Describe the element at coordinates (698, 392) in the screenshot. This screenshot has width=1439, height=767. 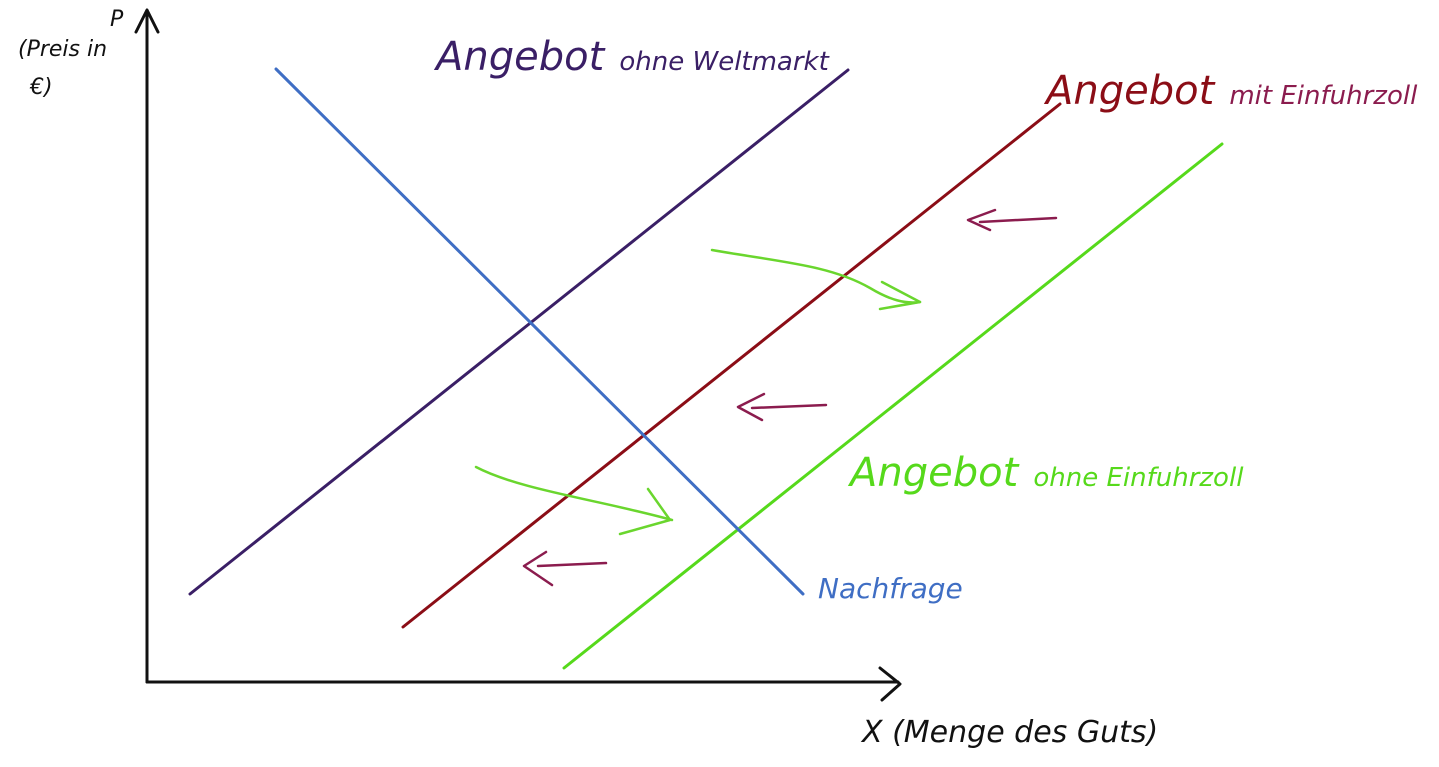
I see `shift-right-arrows` at that location.